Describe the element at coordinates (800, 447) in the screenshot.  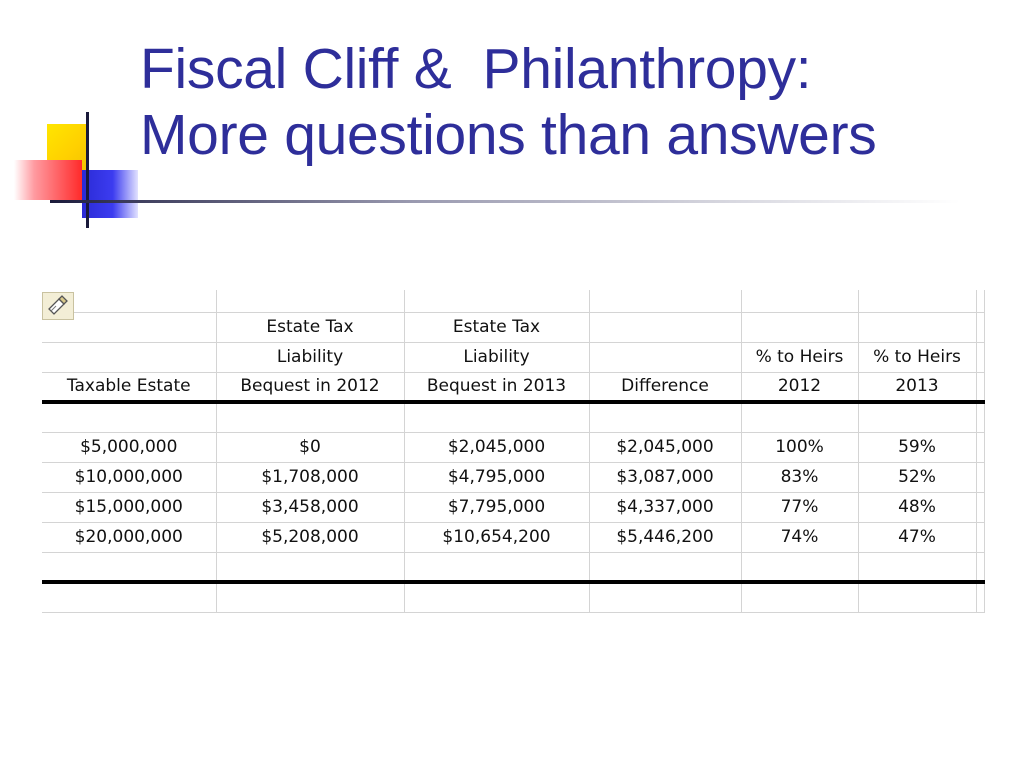
I see `heirs-2012-cell: 100%` at that location.